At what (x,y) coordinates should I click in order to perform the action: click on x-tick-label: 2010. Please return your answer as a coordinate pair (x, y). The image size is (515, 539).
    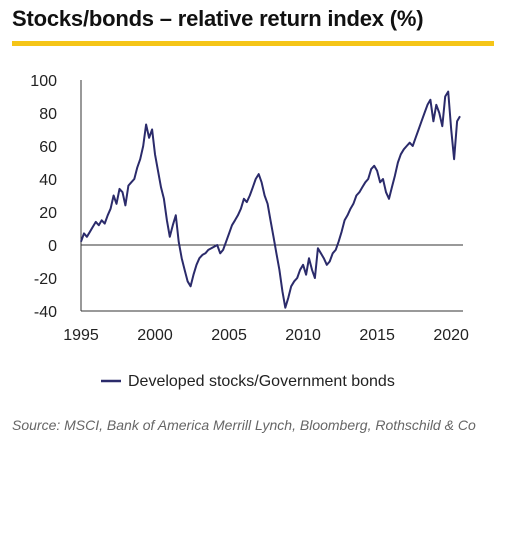
    Looking at the image, I should click on (303, 335).